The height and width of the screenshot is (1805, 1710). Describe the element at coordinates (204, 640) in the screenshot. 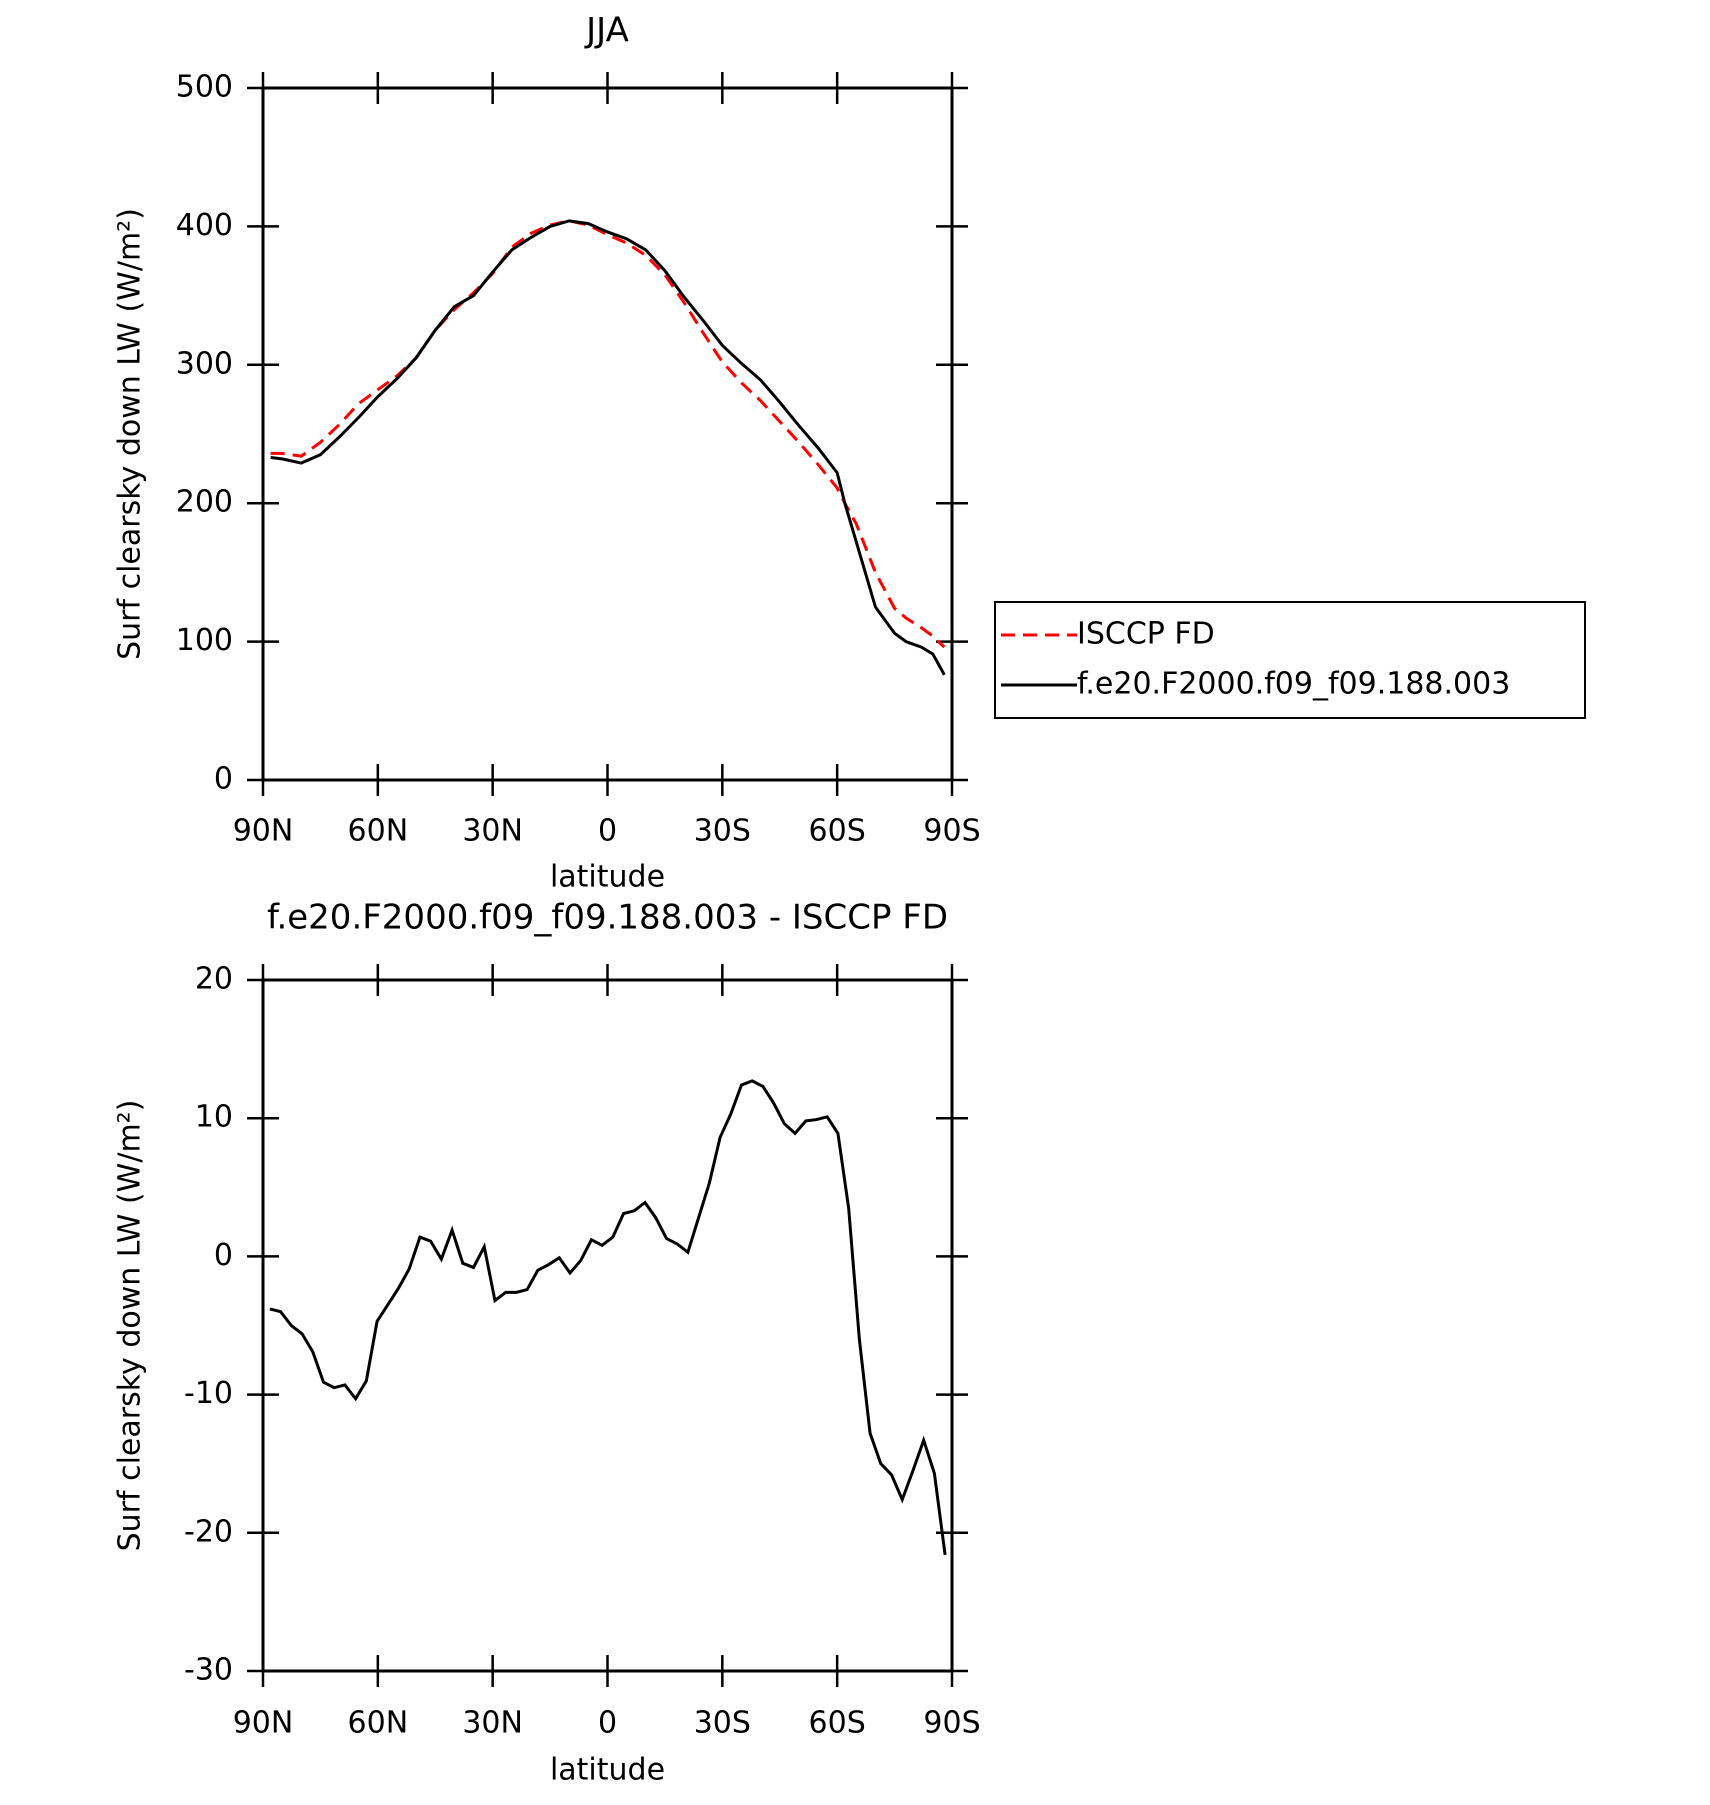

I see `y-tick-label: 100` at that location.